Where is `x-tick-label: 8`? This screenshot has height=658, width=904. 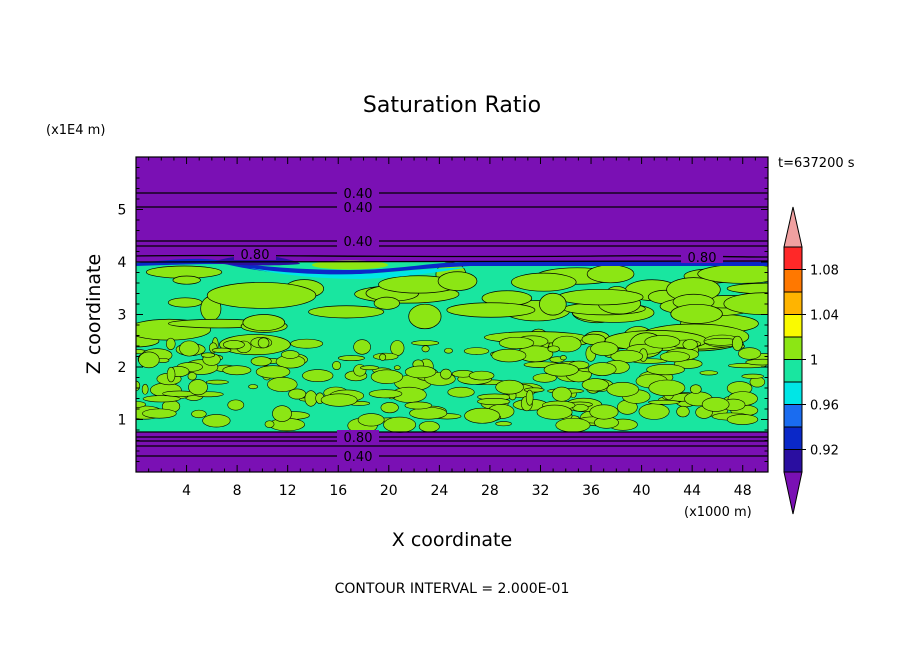 x-tick-label: 8 is located at coordinates (237, 491).